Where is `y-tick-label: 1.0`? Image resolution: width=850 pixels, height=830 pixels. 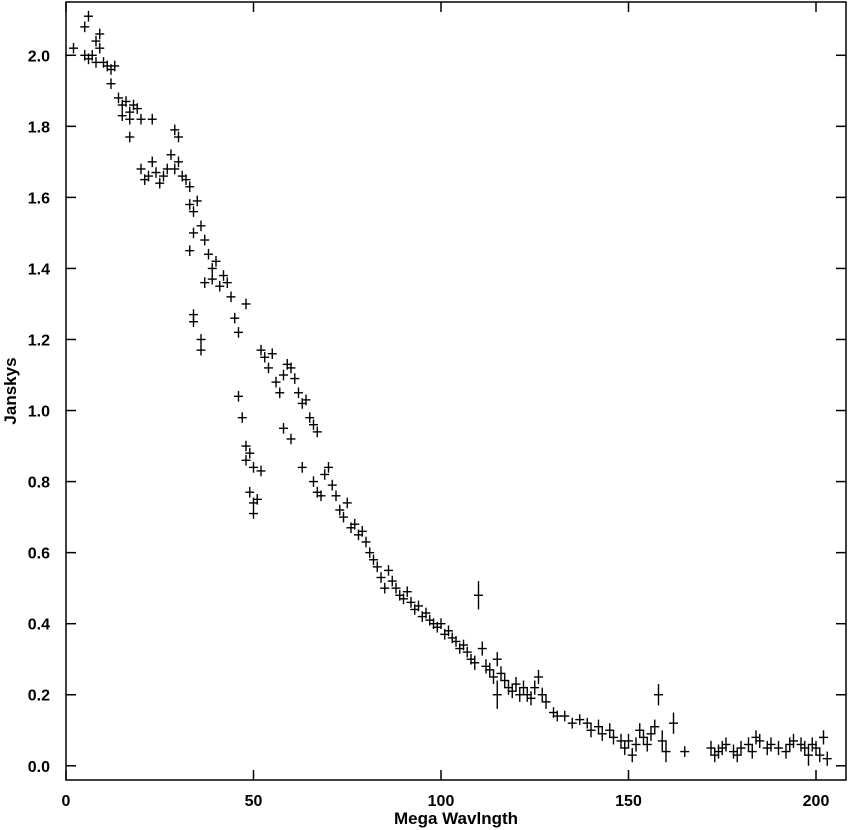
y-tick-label: 1.0 is located at coordinates (39, 412).